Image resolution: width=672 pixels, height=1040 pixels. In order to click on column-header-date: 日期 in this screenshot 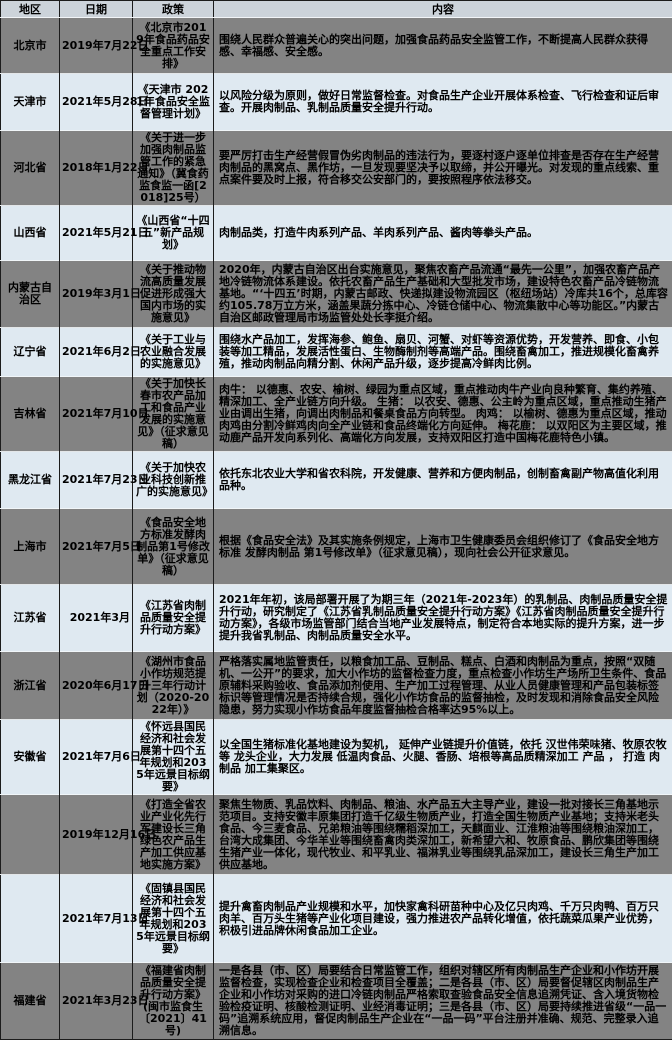, I will do `click(96, 9)`.